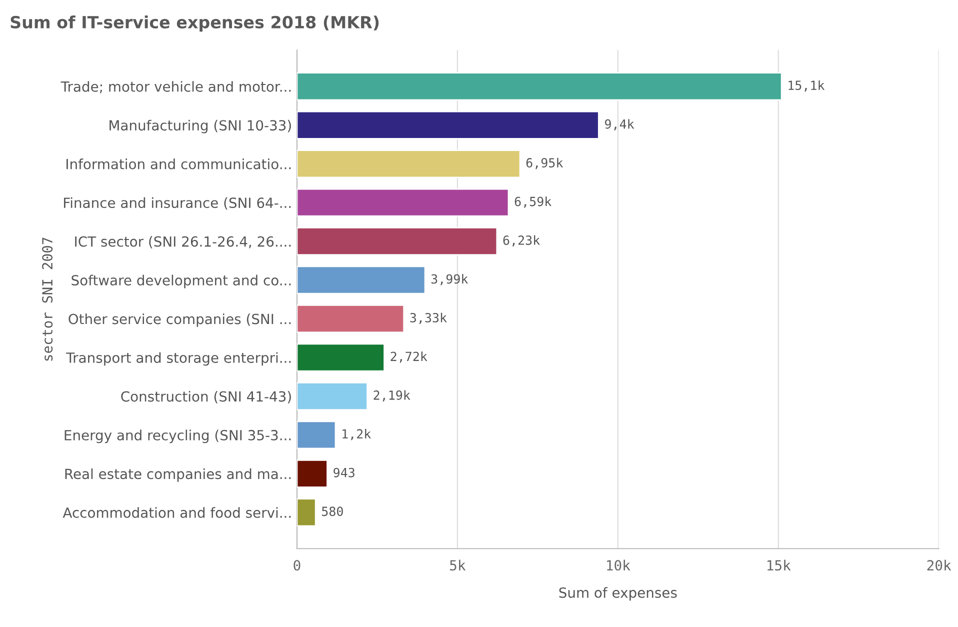  Describe the element at coordinates (206, 397) in the screenshot. I see `y-tick-label: Construction (SNI 41-43)` at that location.